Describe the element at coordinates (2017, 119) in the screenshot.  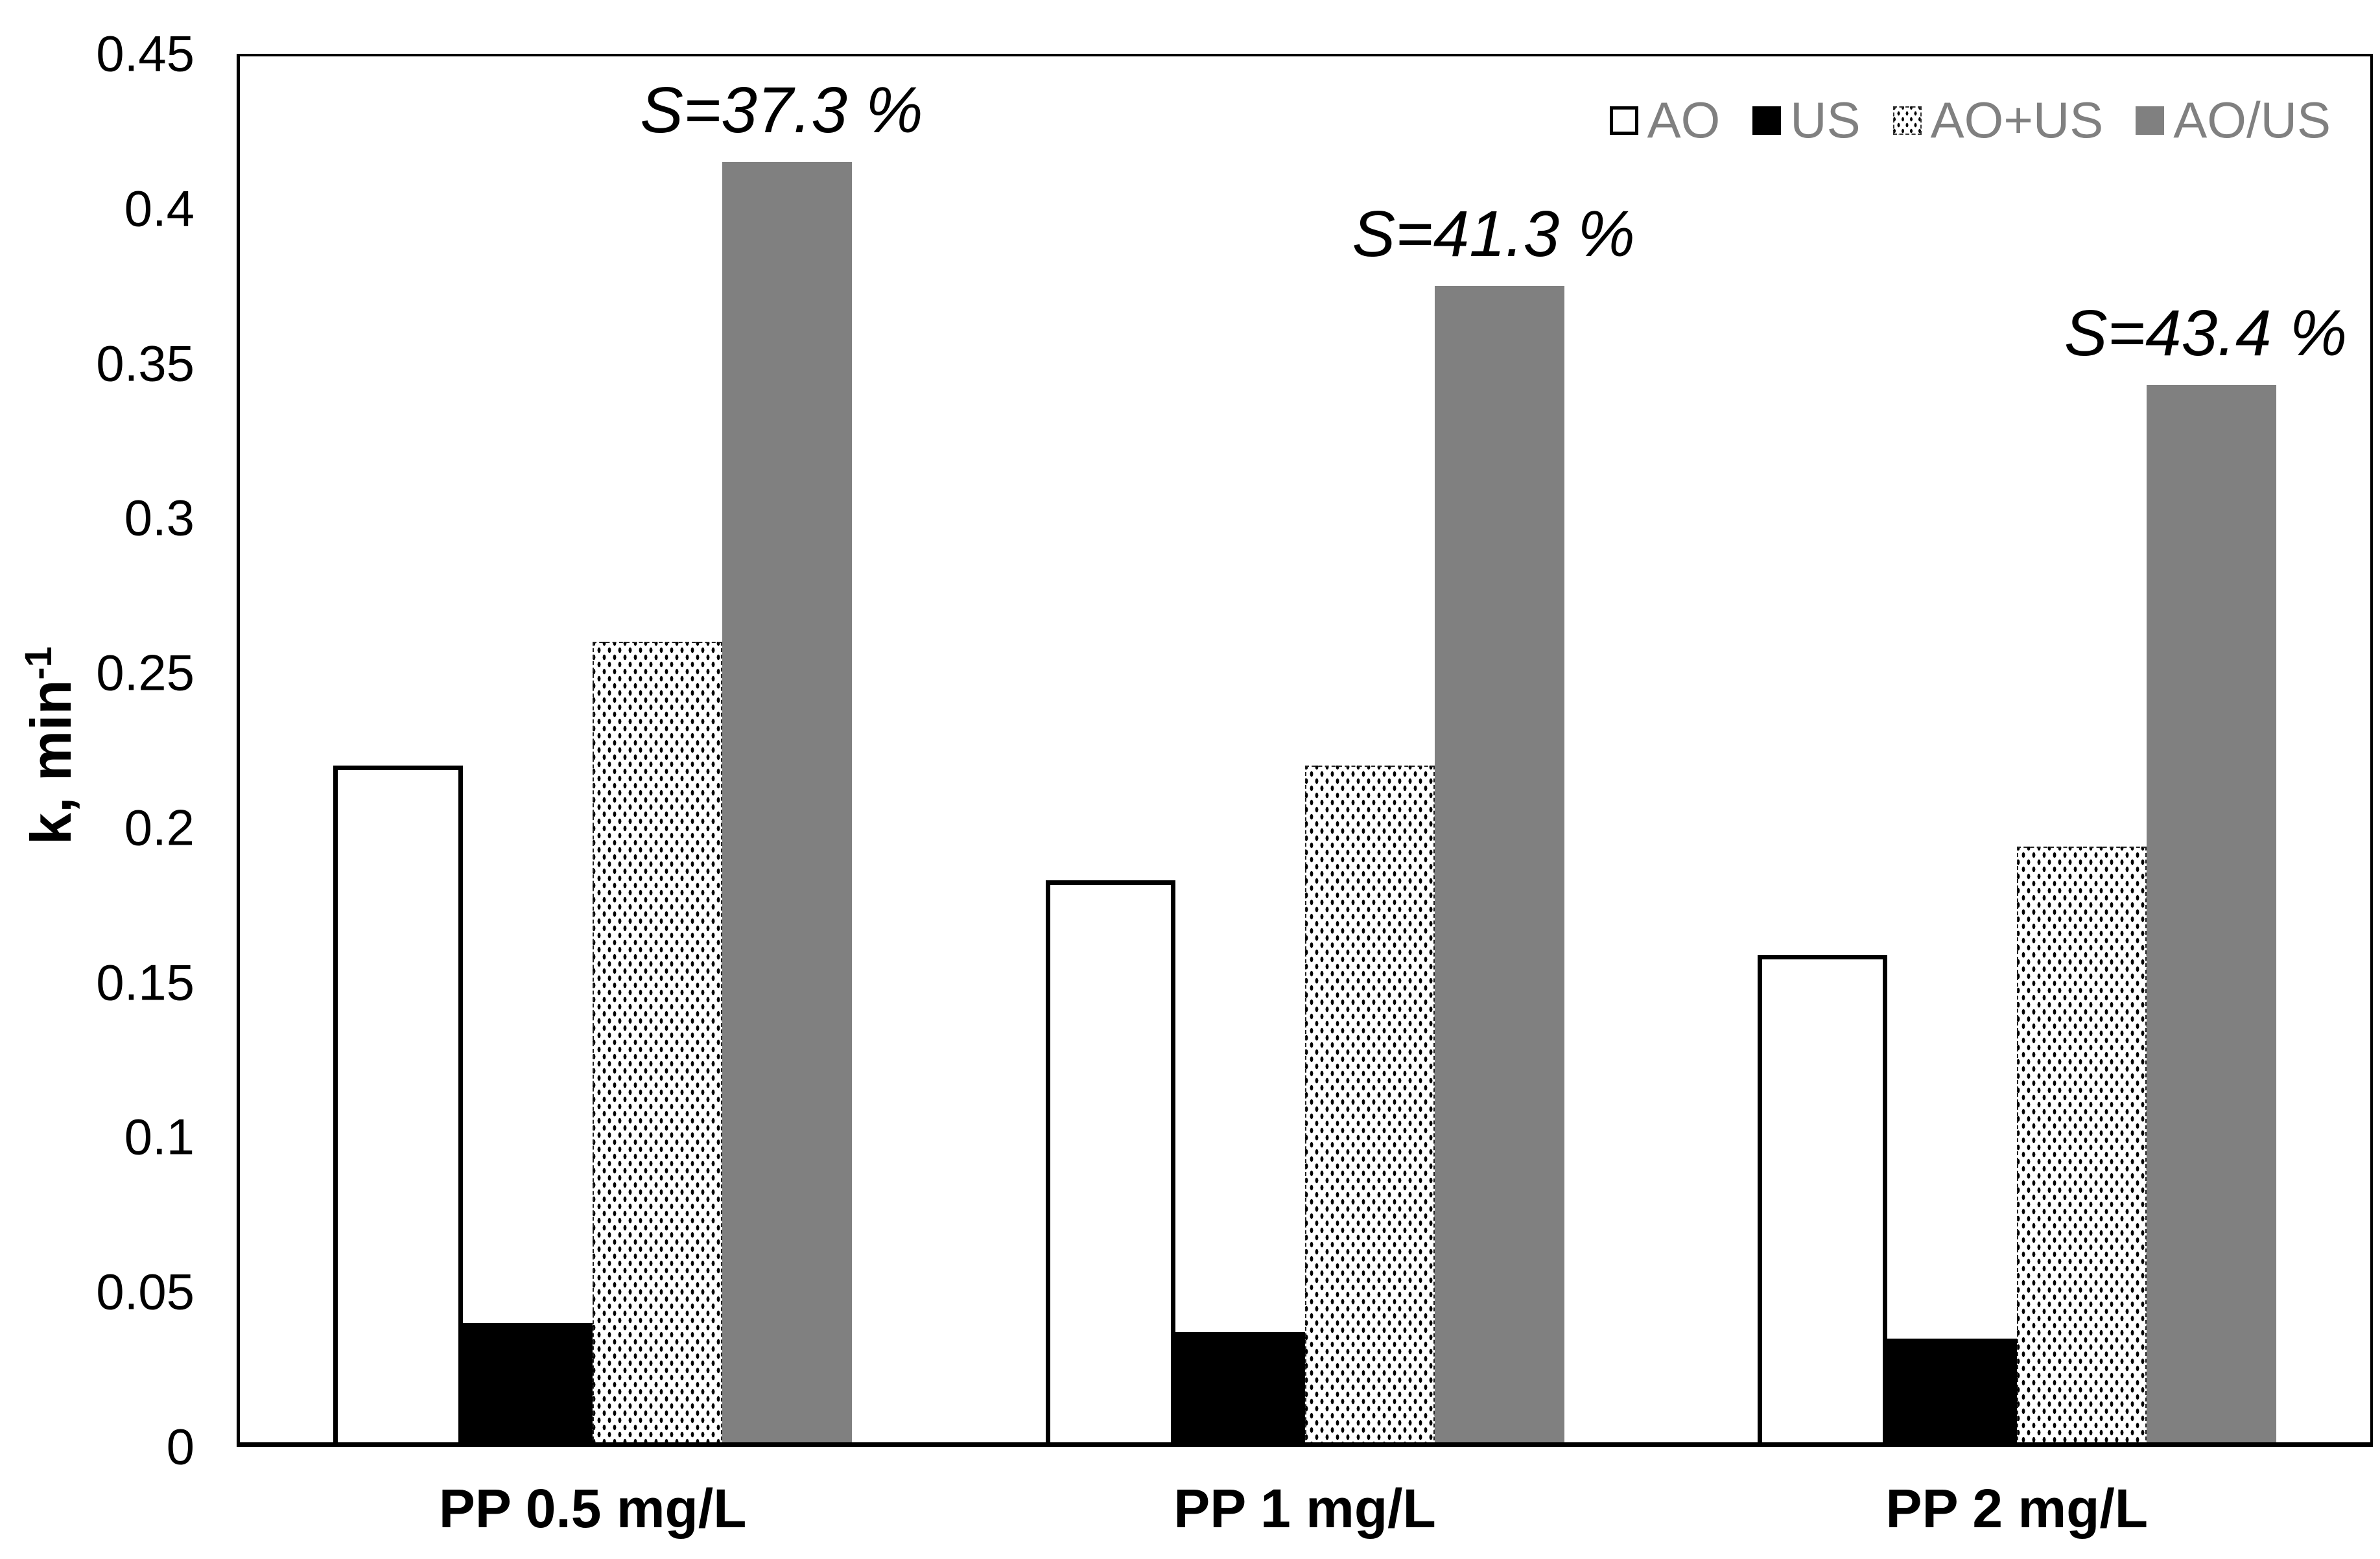
I see `legend-label-ao-plus-us: AO+US` at that location.